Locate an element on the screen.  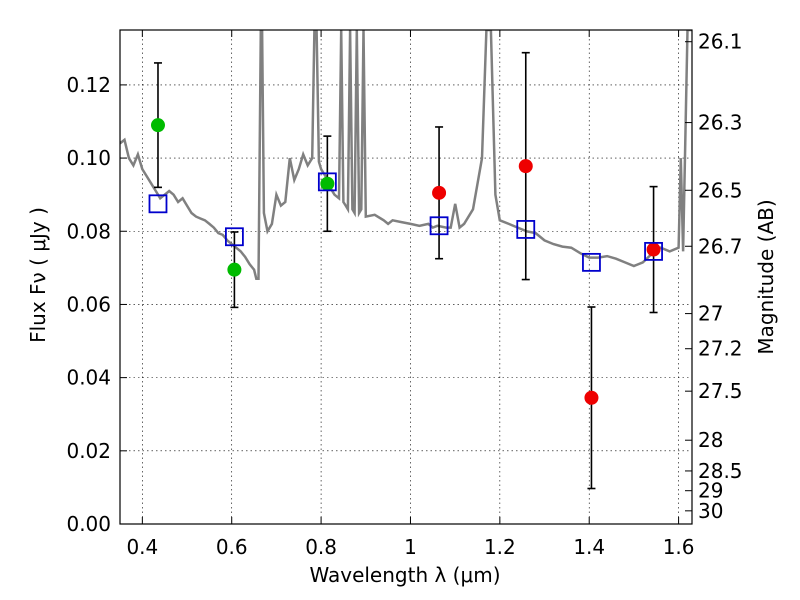
right-tick-label: 29 is located at coordinates (710, 491).